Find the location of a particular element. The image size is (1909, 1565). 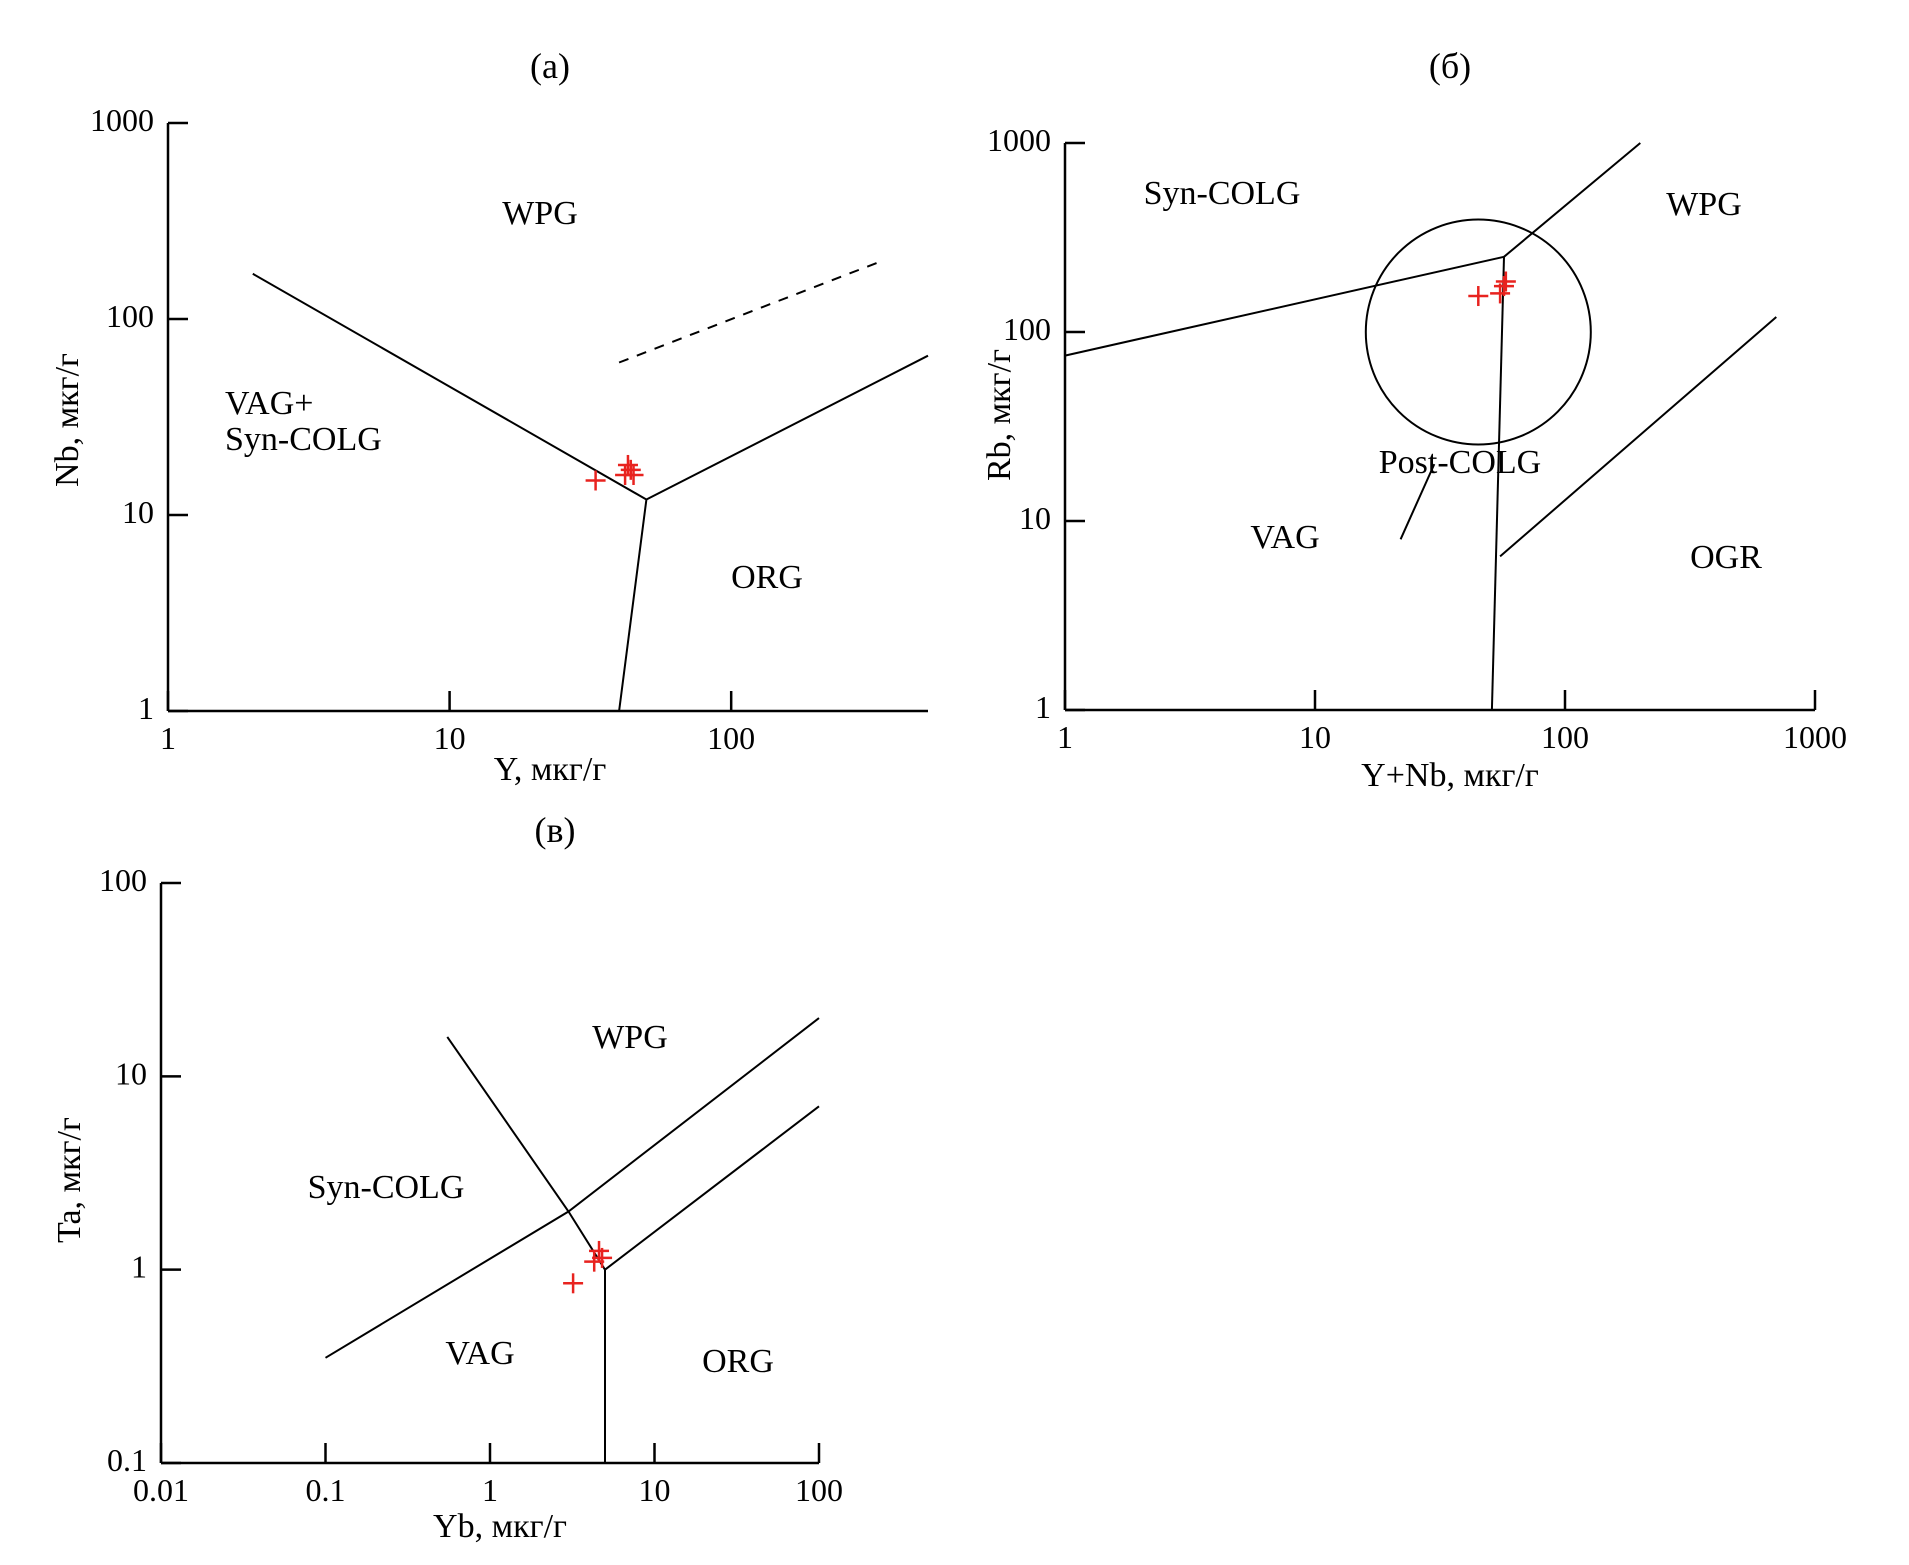

chart-a-panel-label: (а) is located at coordinates (550, 66).